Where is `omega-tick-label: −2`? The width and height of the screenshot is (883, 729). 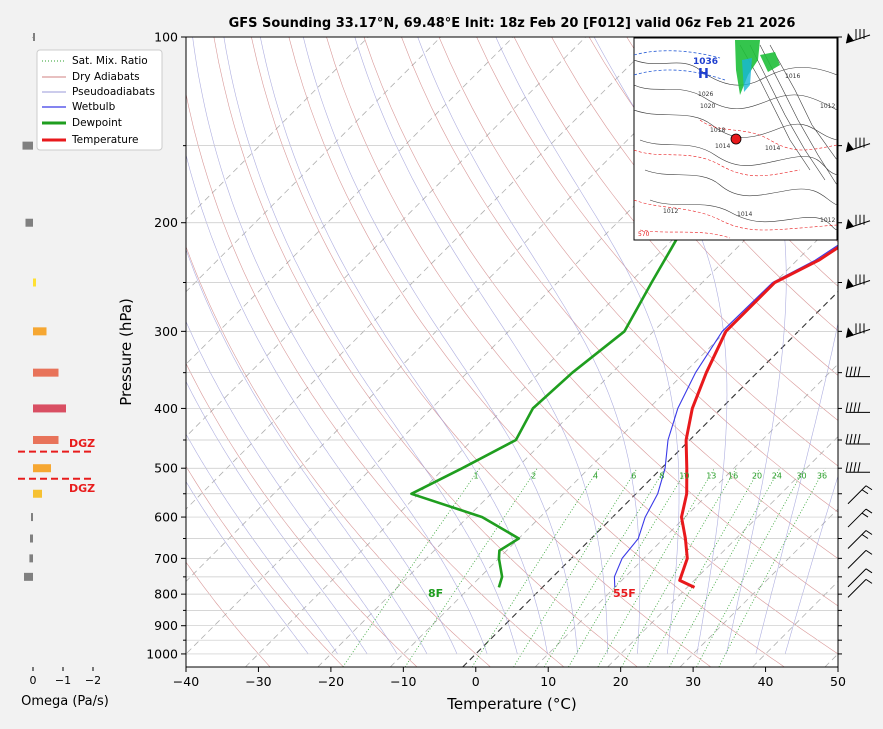
omega-tick-label: −2 is located at coordinates (93, 680).